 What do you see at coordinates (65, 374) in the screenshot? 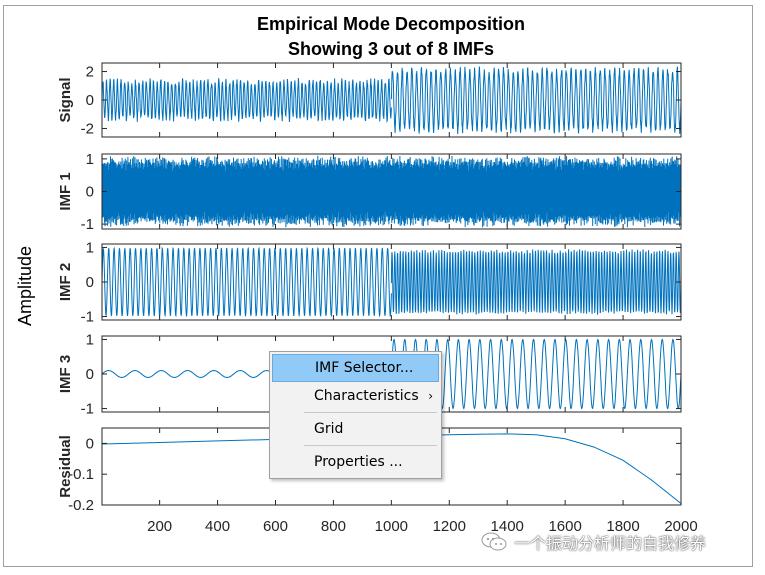
I see `panel-label-imf-3: IMF 3` at bounding box center [65, 374].